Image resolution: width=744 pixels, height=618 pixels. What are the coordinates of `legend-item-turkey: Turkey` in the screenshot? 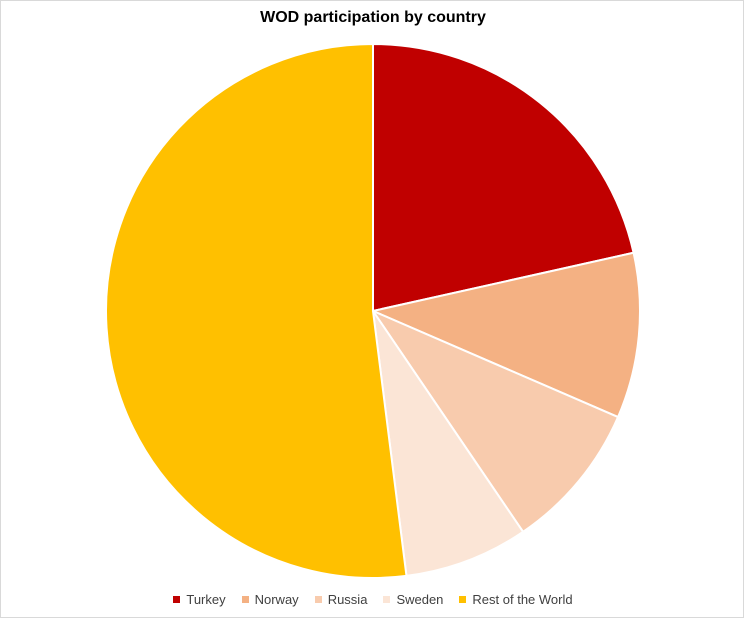 It's located at (199, 599).